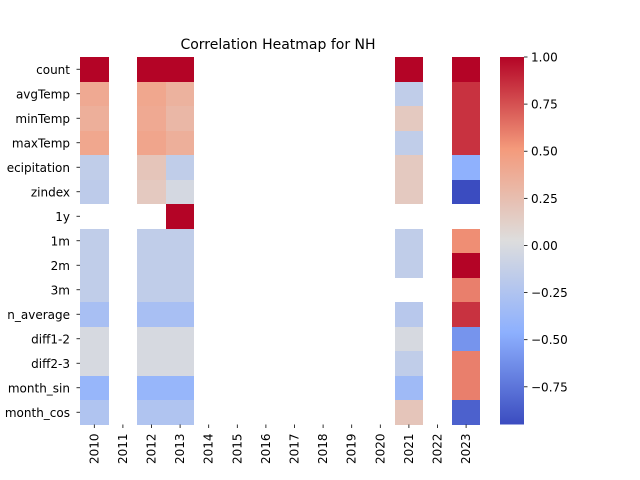 The height and width of the screenshot is (480, 640). I want to click on y-tick-label: 1m, so click(60, 241).